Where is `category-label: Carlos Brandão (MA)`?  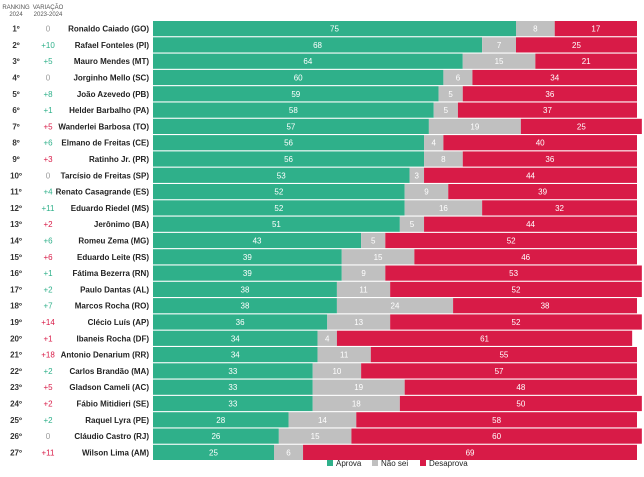
category-label: Carlos Brandão (MA) is located at coordinates (109, 371).